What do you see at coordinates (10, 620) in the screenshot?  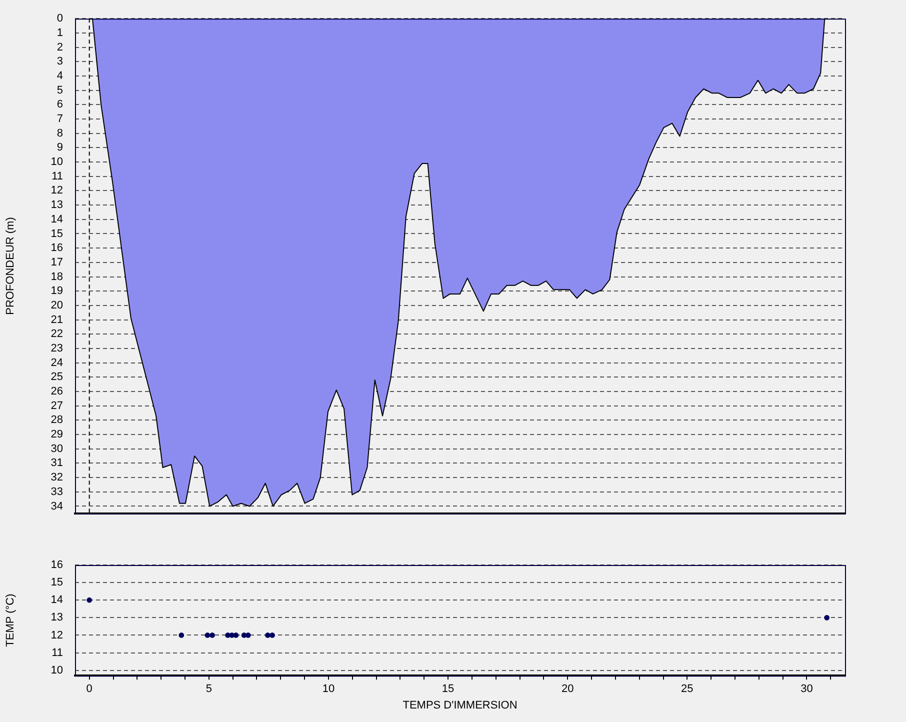 I see `y-axis-title: TEMP (°C)` at bounding box center [10, 620].